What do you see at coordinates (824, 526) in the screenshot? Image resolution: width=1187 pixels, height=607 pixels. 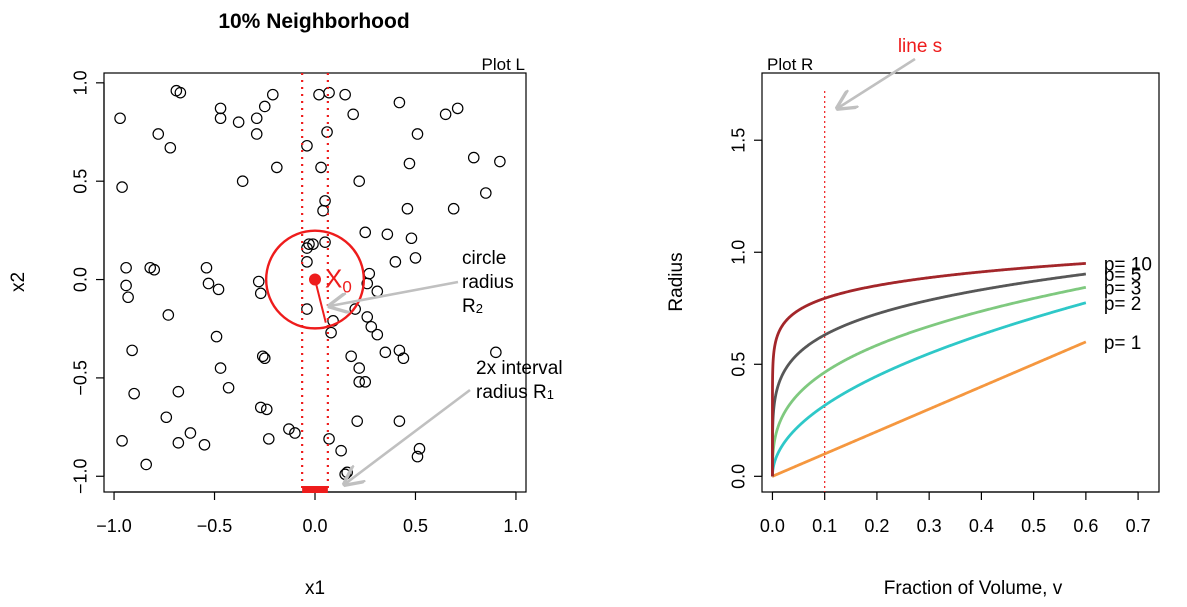 I see `right-x-tick-label: 0.1` at bounding box center [824, 526].